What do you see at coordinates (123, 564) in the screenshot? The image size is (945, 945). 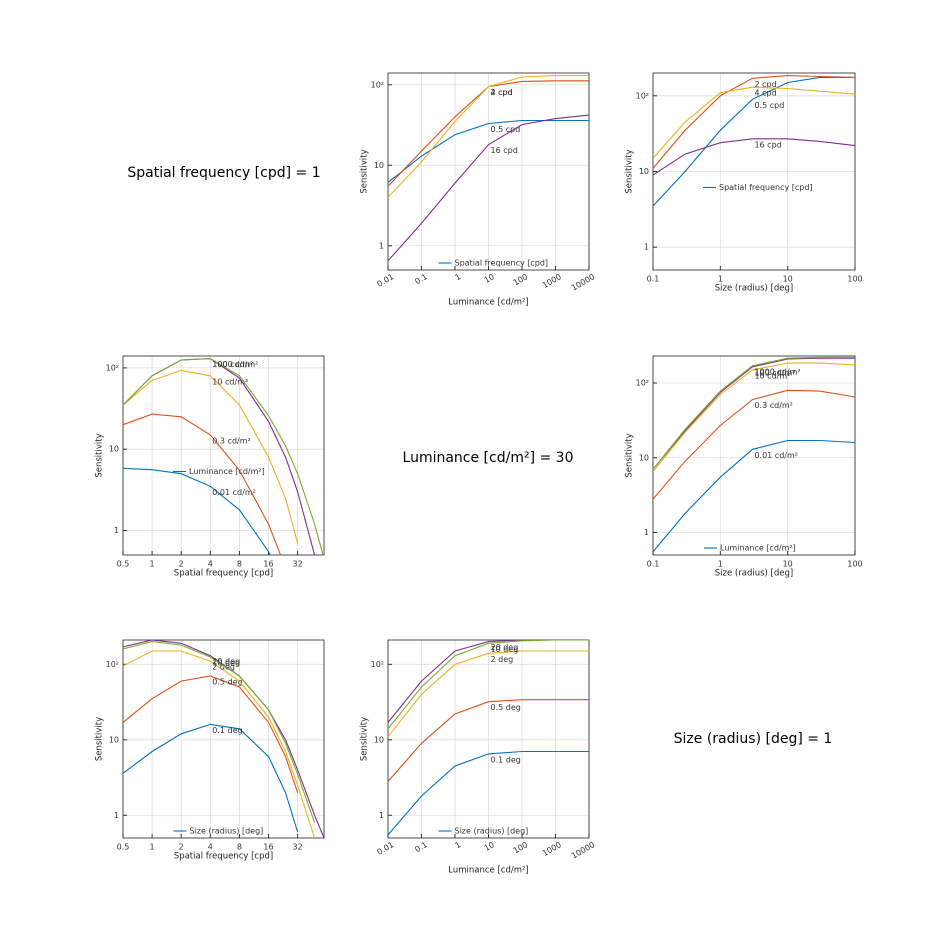 I see `x-tick-label: 0.5` at bounding box center [123, 564].